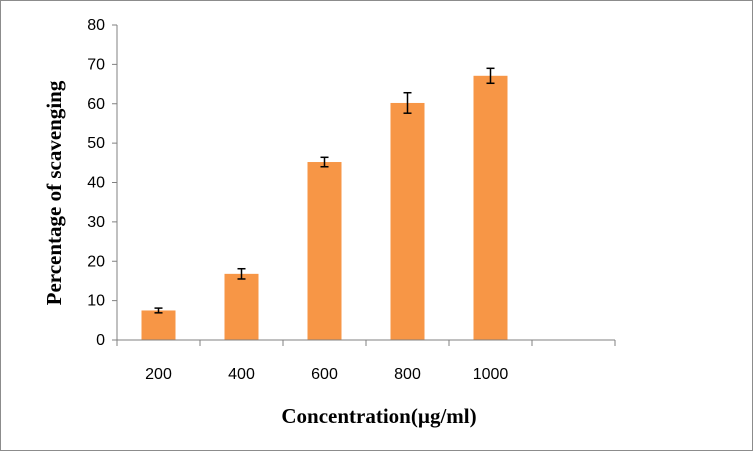  Describe the element at coordinates (491, 374) in the screenshot. I see `x-tick-label: 1000` at that location.